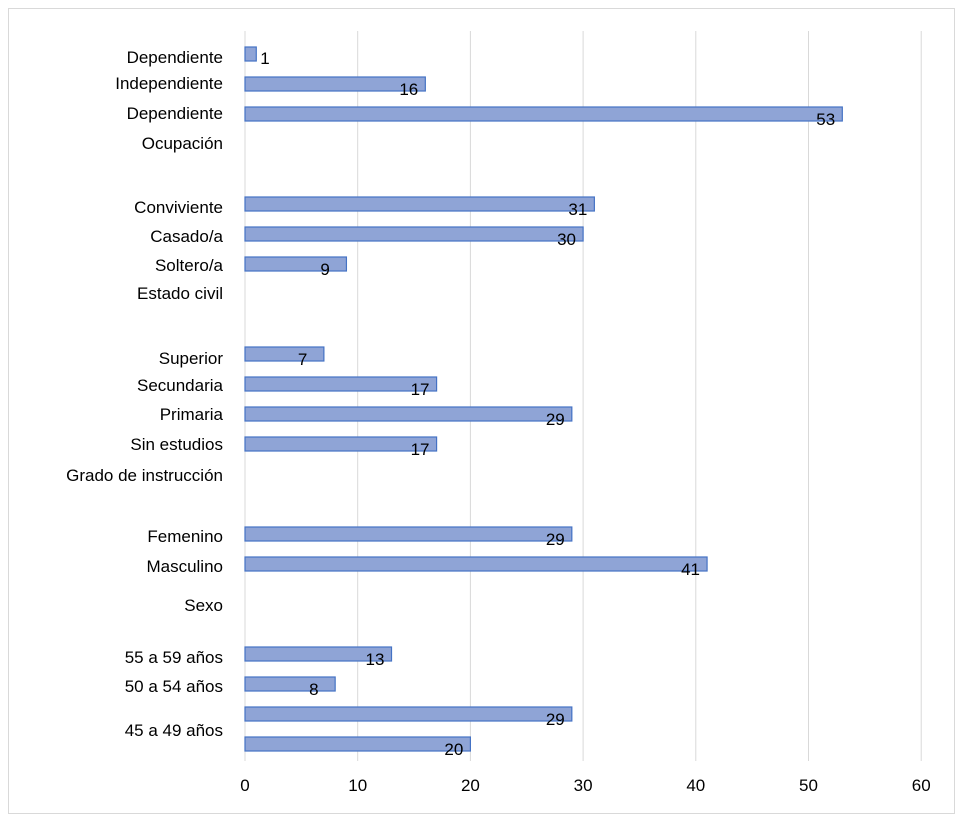 Image resolution: width=957 pixels, height=818 pixels. Describe the element at coordinates (375, 659) in the screenshot. I see `data-label: 13` at that location.